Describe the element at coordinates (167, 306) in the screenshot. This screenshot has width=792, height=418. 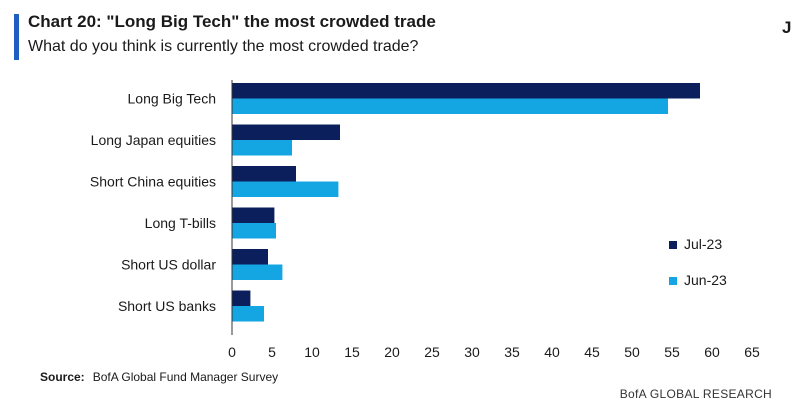
I see `category-label: Short US banks` at that location.